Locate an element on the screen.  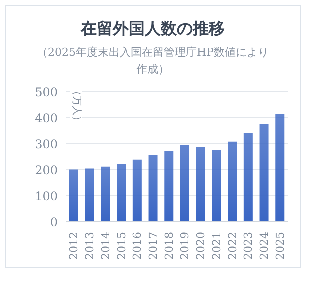
x-tick-label: 2014 is located at coordinates (105, 246).